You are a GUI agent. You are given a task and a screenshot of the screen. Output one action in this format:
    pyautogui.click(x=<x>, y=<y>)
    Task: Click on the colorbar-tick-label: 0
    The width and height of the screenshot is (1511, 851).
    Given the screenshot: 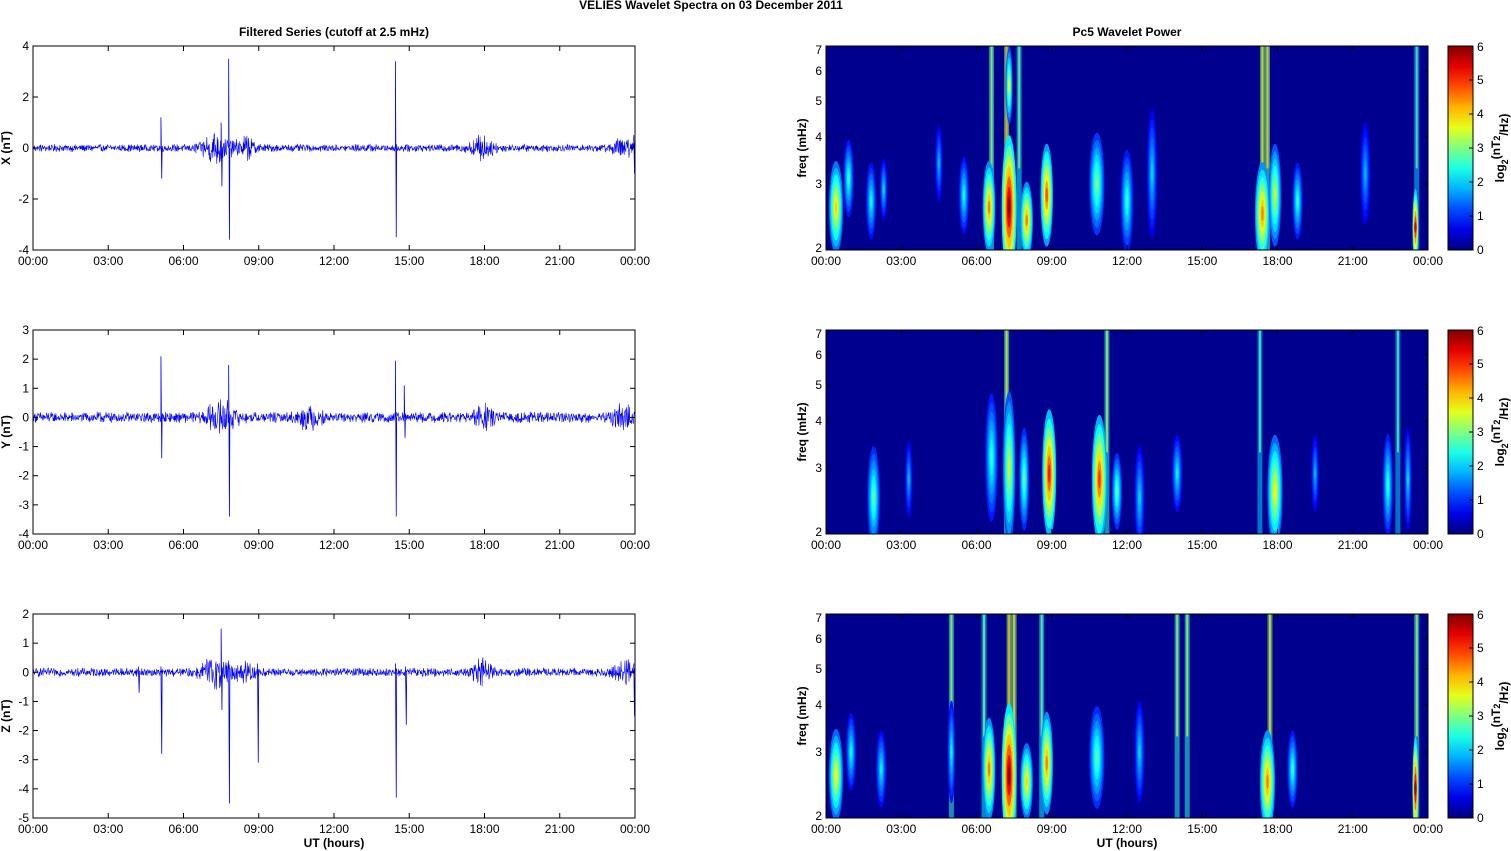 What is the action you would take?
    pyautogui.click(x=1480, y=250)
    